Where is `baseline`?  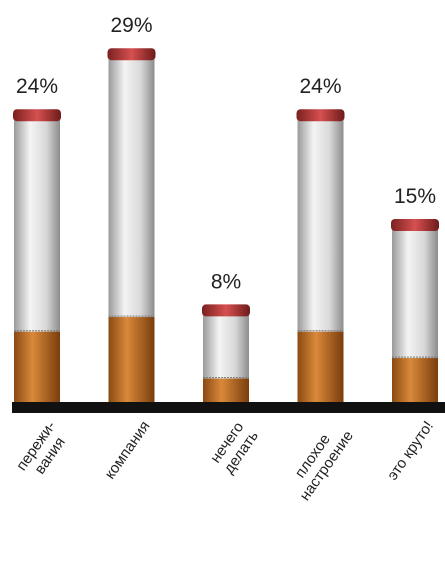
baseline is located at coordinates (228, 407).